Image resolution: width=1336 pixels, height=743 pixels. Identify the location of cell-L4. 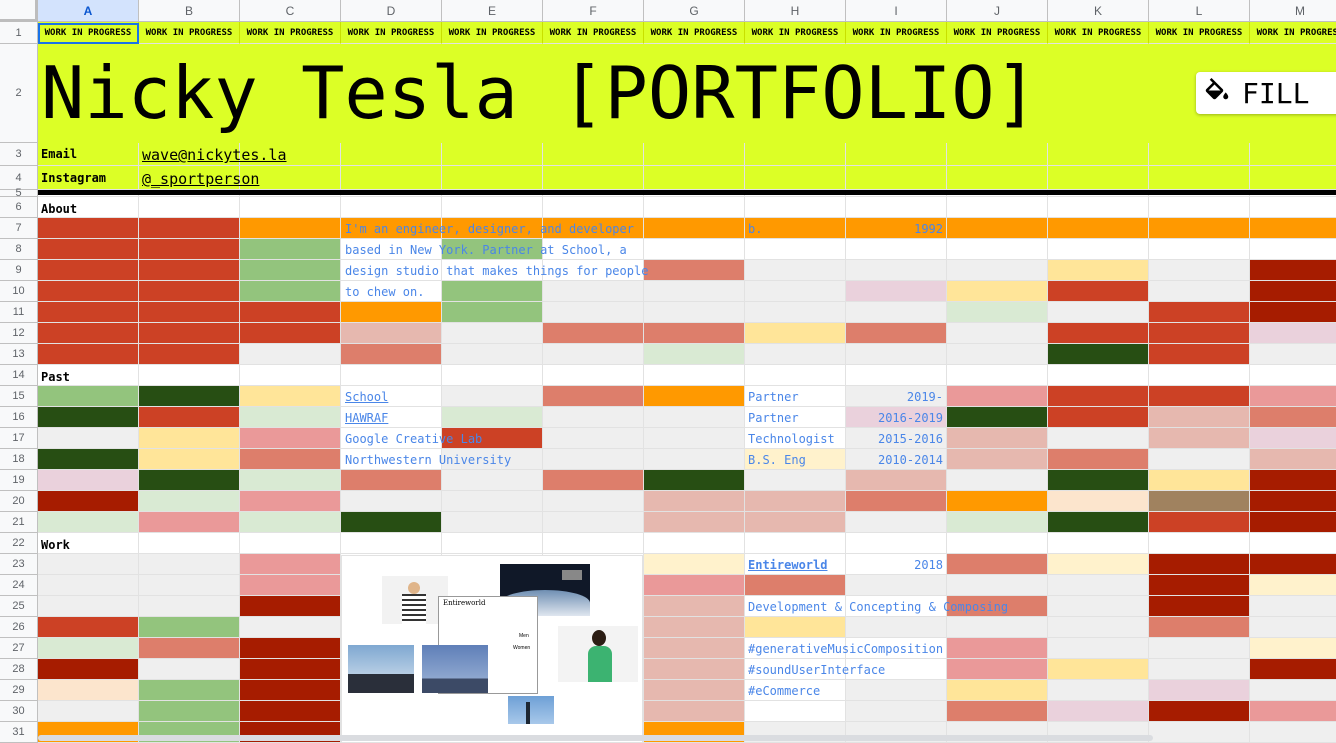
(1199, 178).